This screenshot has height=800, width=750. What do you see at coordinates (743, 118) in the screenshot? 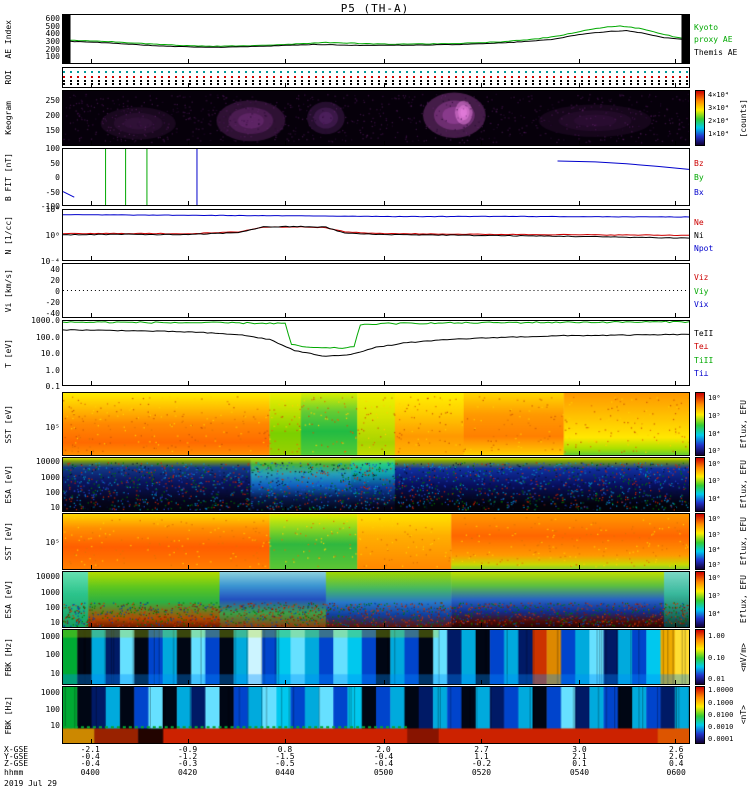
I see `colorbar-unit-text: [counts]` at bounding box center [743, 118].